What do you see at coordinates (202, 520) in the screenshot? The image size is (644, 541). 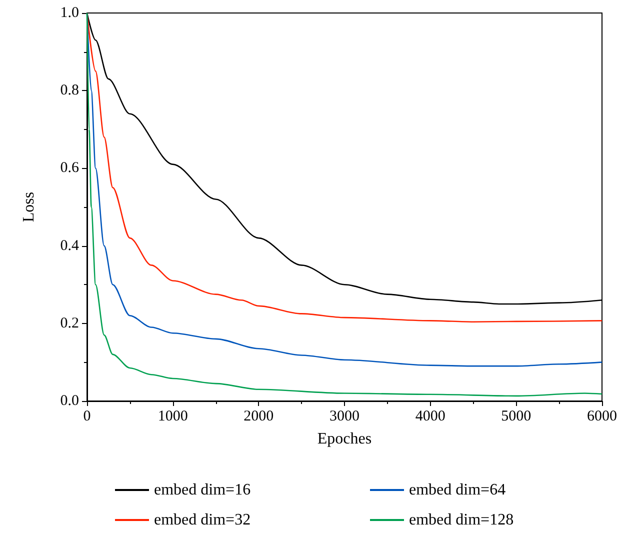 I see `legend-label: embed dim=32` at bounding box center [202, 520].